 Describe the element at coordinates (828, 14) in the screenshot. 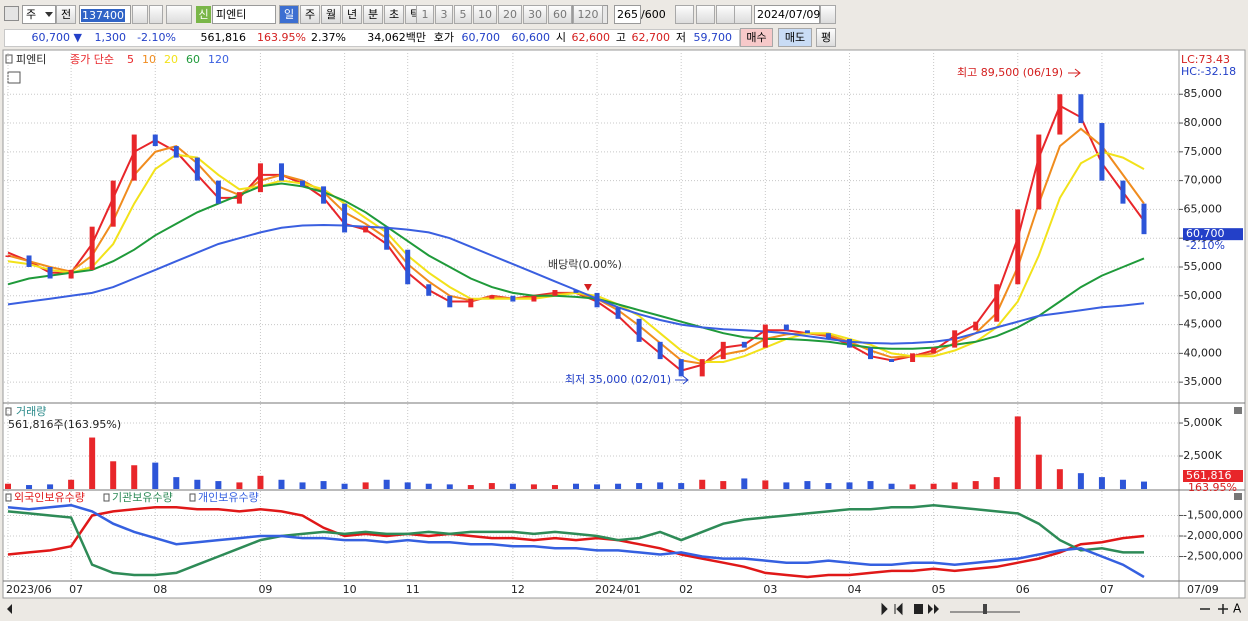

I see `calendar-button` at that location.